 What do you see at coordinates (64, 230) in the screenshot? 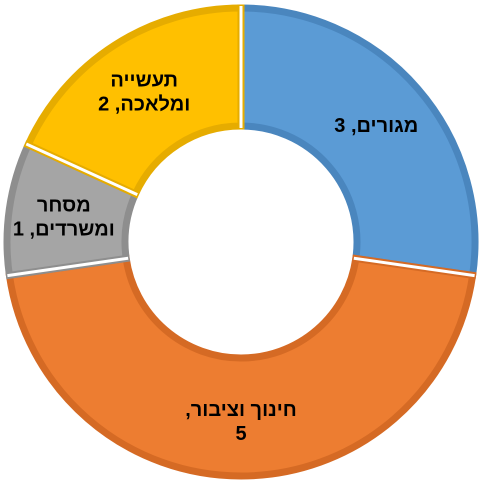
I see `slice-data-label-line: ומשרדים, 1` at bounding box center [64, 230].